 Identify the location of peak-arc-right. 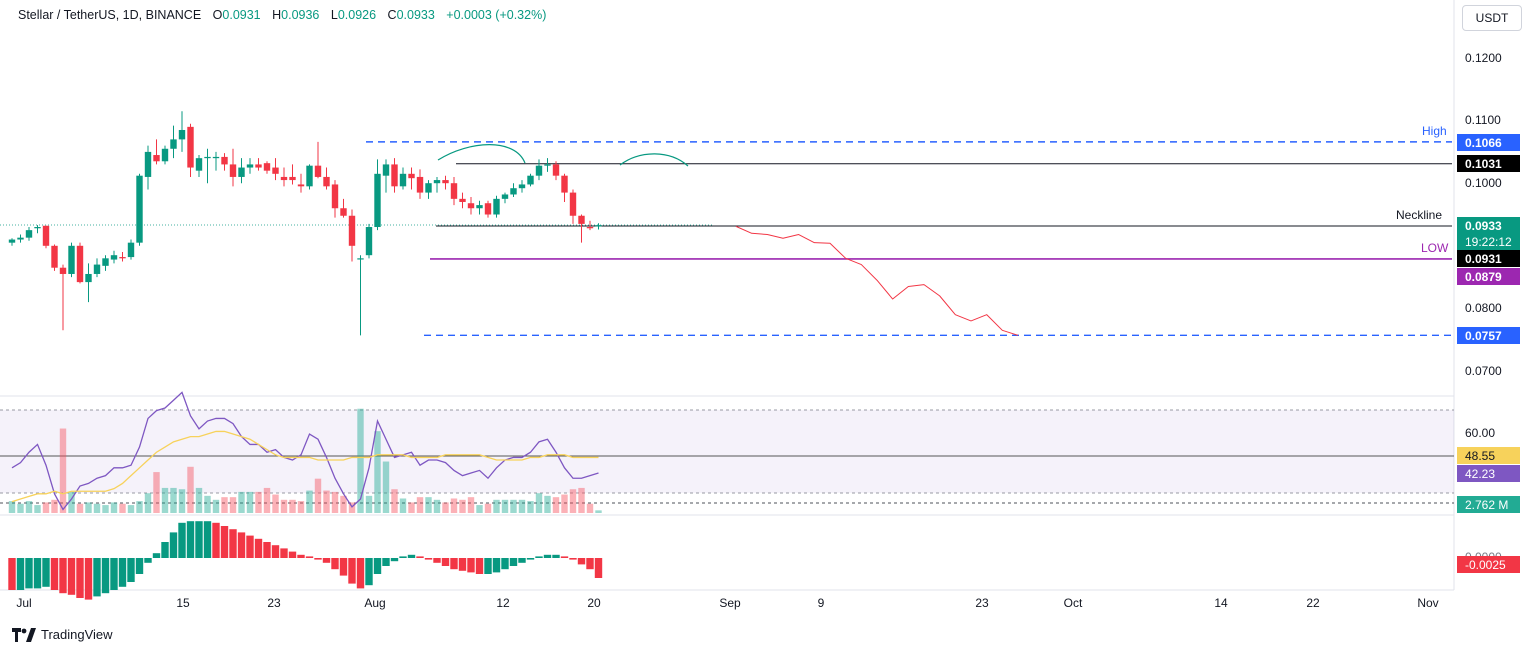
(654, 160).